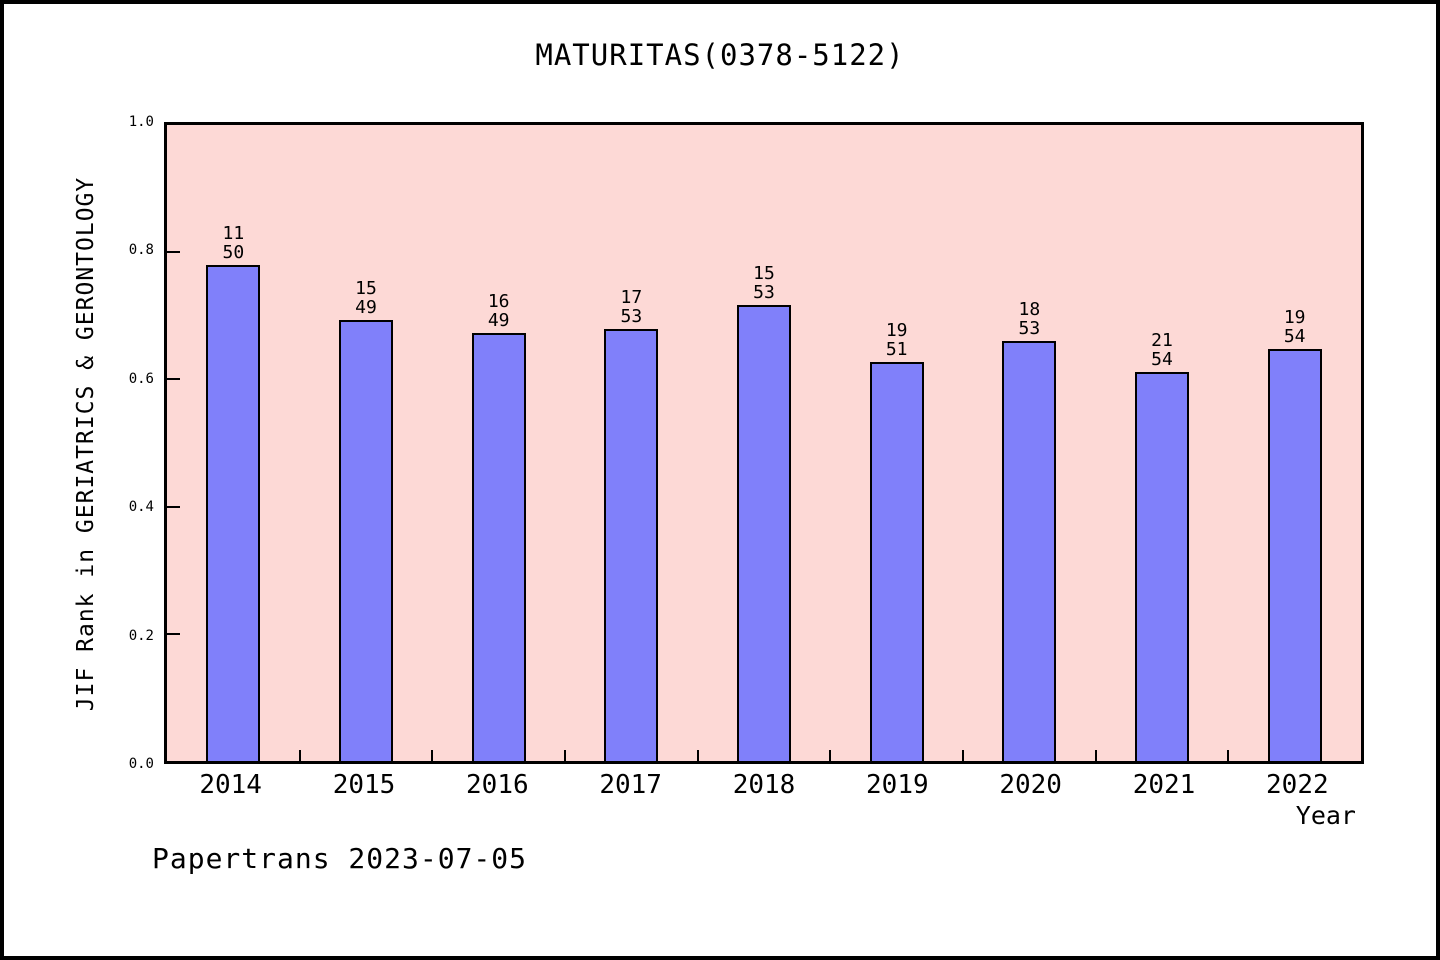 The width and height of the screenshot is (1440, 960). I want to click on y-tick-label-0.8: 0.8, so click(141, 250).